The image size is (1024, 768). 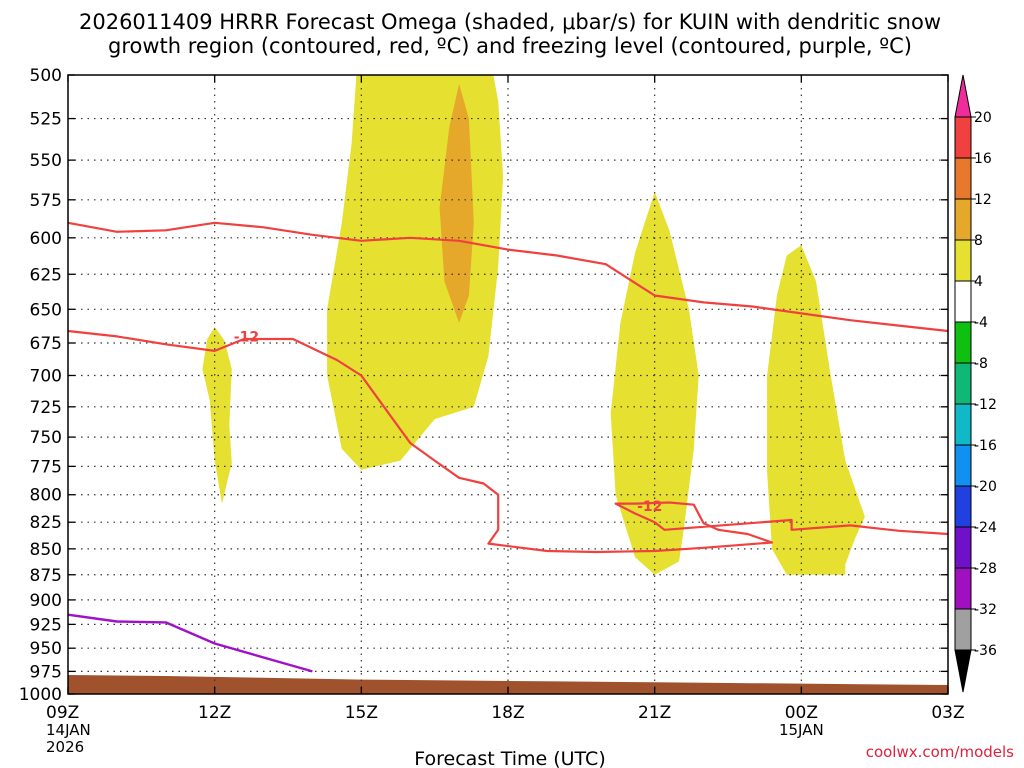 What do you see at coordinates (46, 239) in the screenshot?
I see `y-tick-label-600: 600` at bounding box center [46, 239].